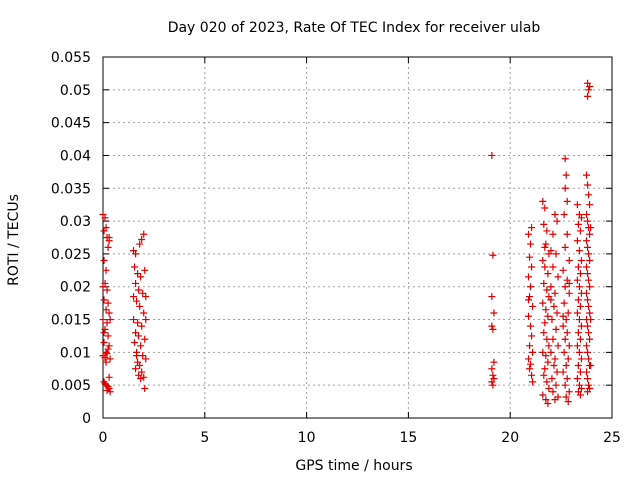 This screenshot has width=640, height=480. Describe the element at coordinates (307, 438) in the screenshot. I see `x-tick-label: 10` at that location.